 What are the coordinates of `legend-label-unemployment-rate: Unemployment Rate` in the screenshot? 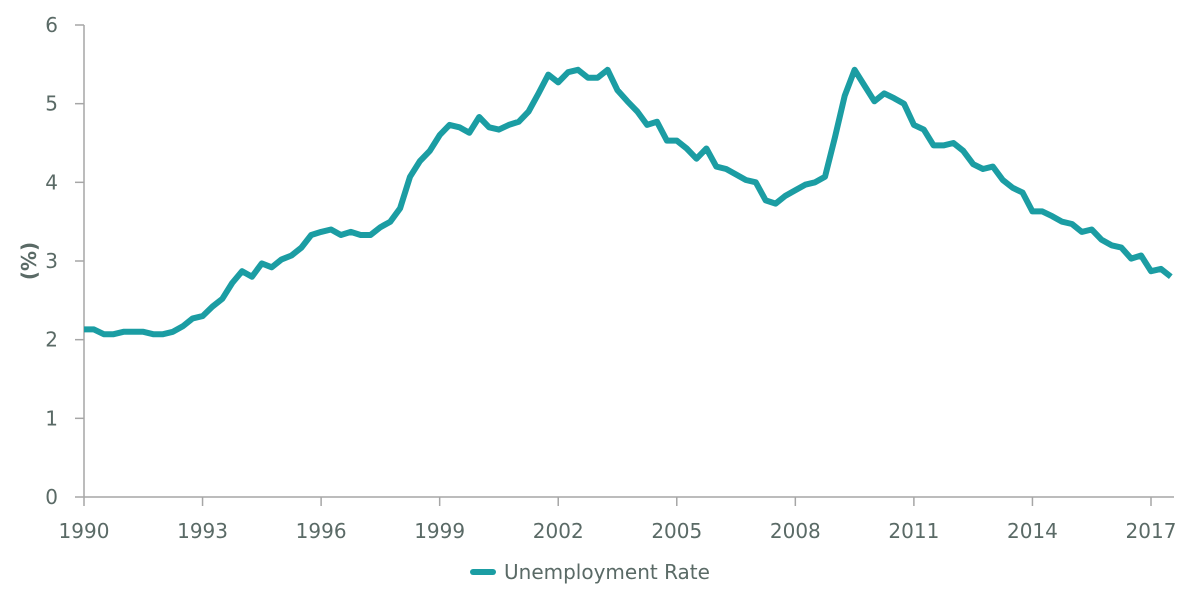 It's located at (607, 572).